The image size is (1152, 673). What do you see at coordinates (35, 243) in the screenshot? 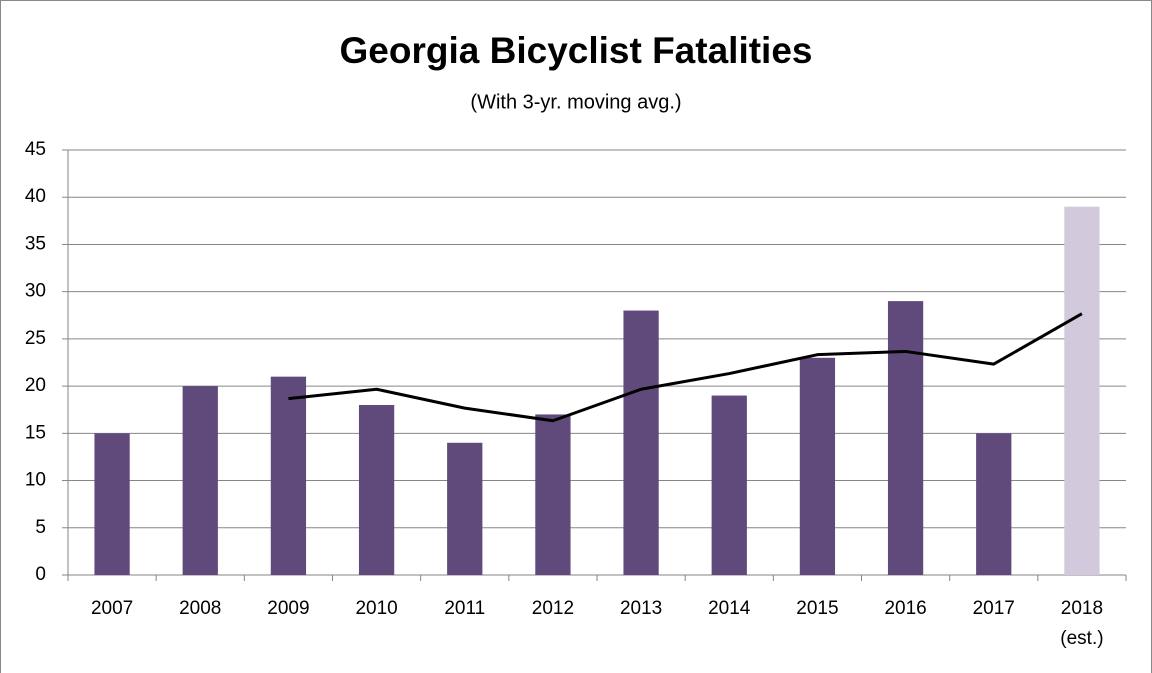
I see `y-tick-label: 35` at bounding box center [35, 243].